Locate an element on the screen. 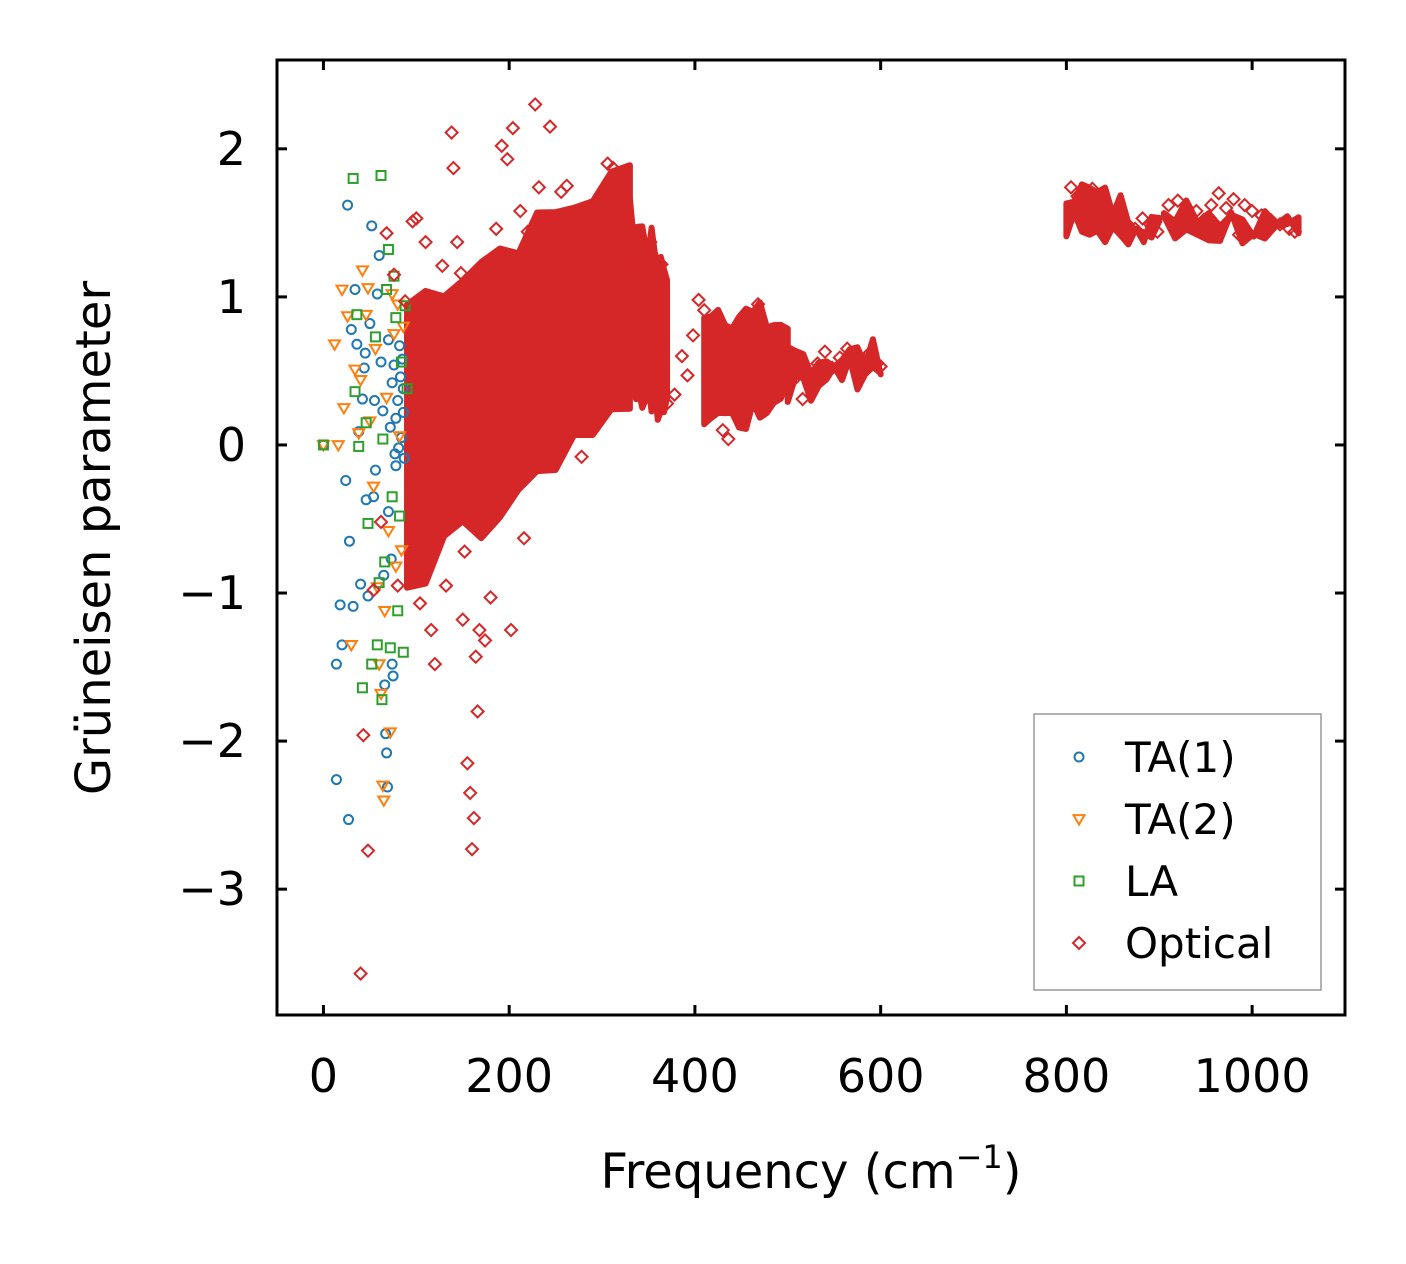 The height and width of the screenshot is (1264, 1406). legend-label: LA is located at coordinates (1151, 881).